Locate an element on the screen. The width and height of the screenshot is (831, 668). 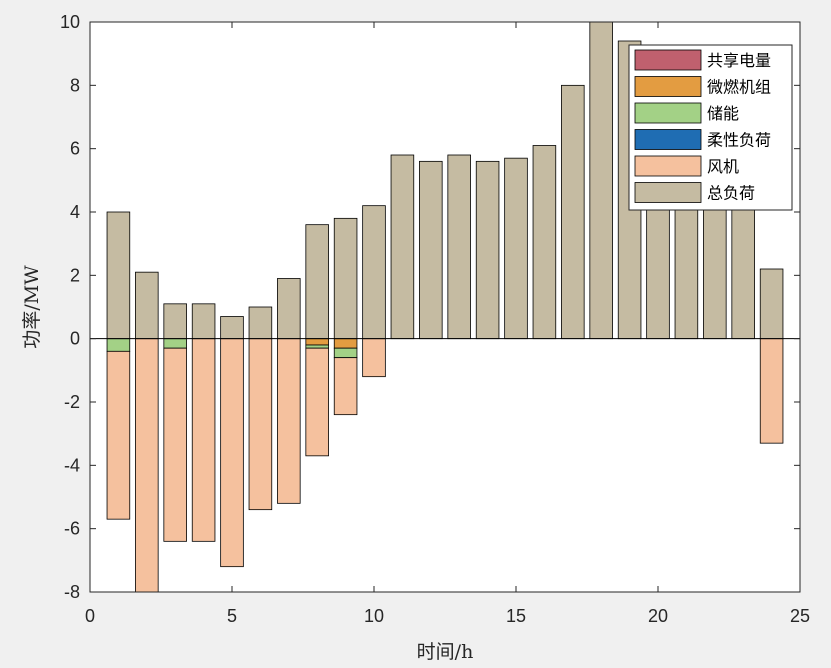
x-tick-label: 0 is located at coordinates (90, 616).